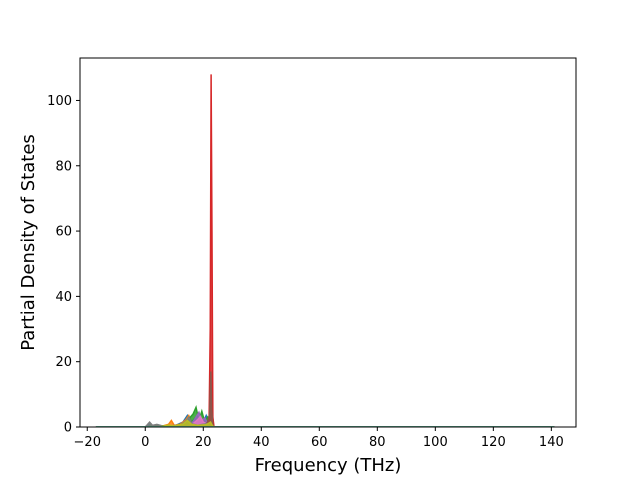 The image size is (640, 480). Describe the element at coordinates (493, 442) in the screenshot. I see `x-tick-label: 120` at that location.